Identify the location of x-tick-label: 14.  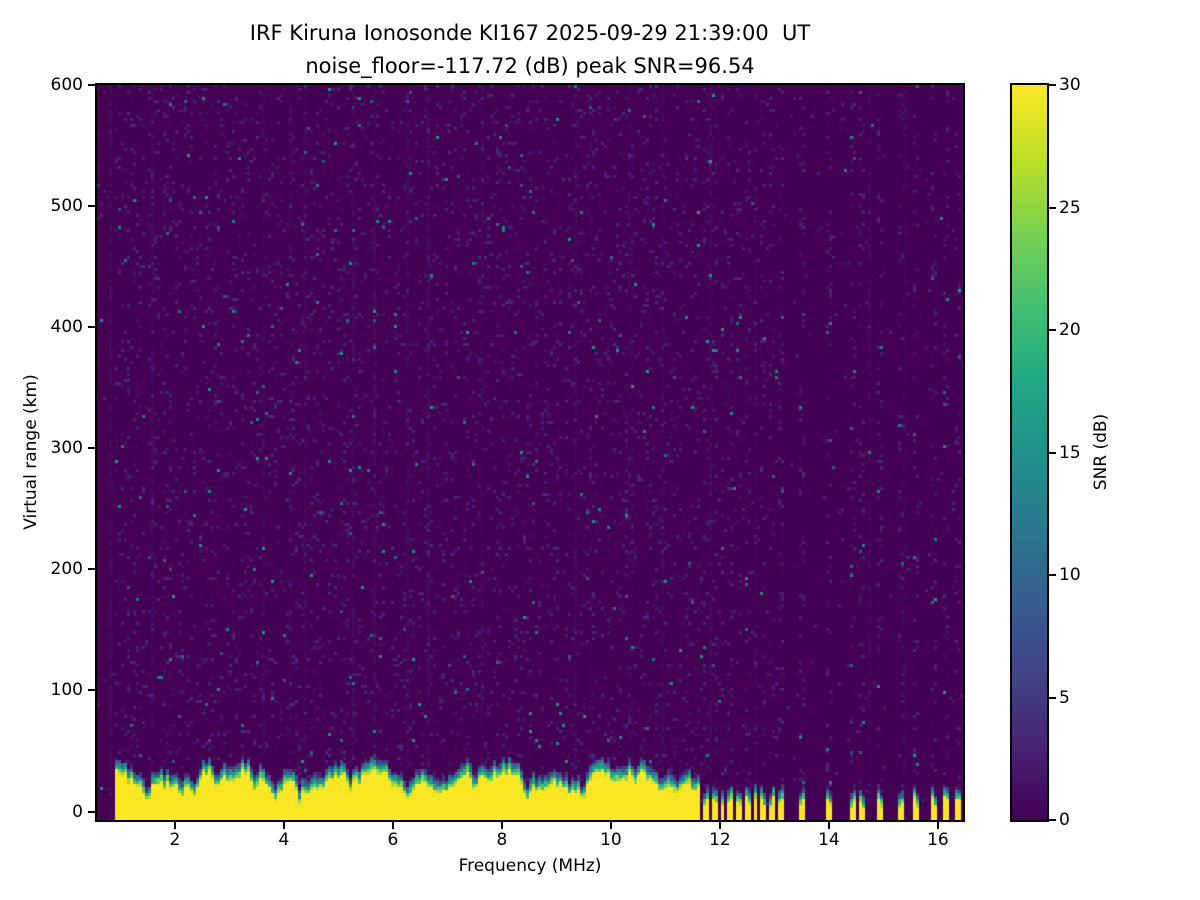
(829, 840).